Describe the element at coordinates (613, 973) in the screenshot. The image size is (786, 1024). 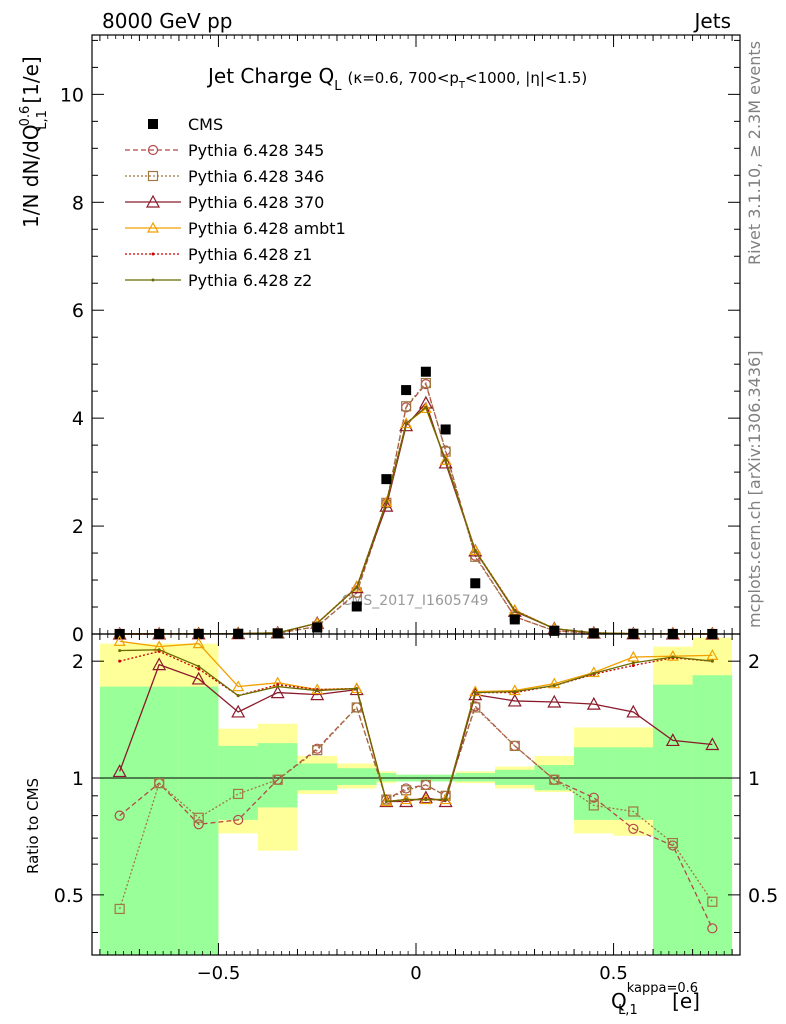
I see `x-tick-label: 0.5` at that location.